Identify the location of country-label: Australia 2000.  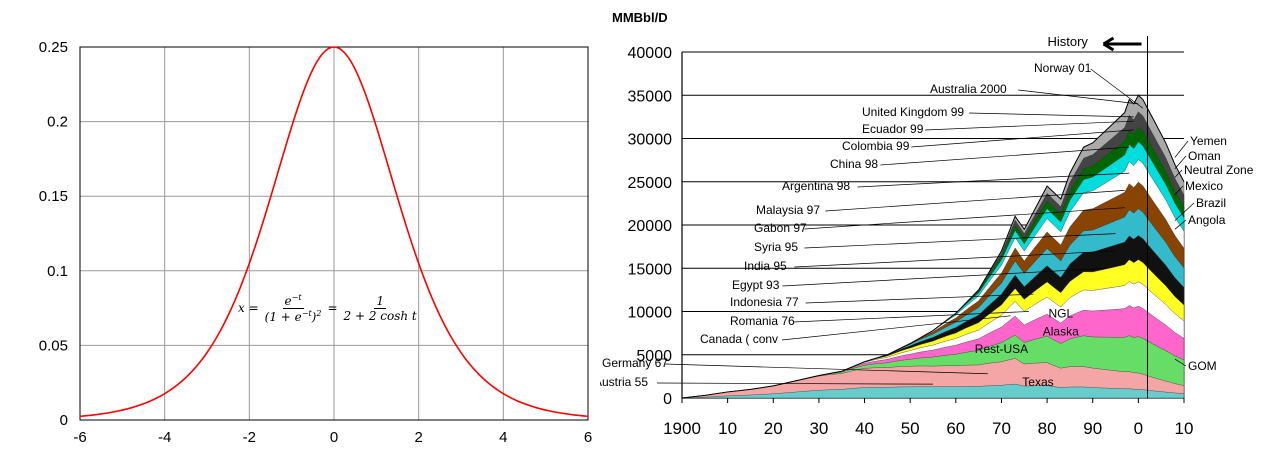
(968, 89).